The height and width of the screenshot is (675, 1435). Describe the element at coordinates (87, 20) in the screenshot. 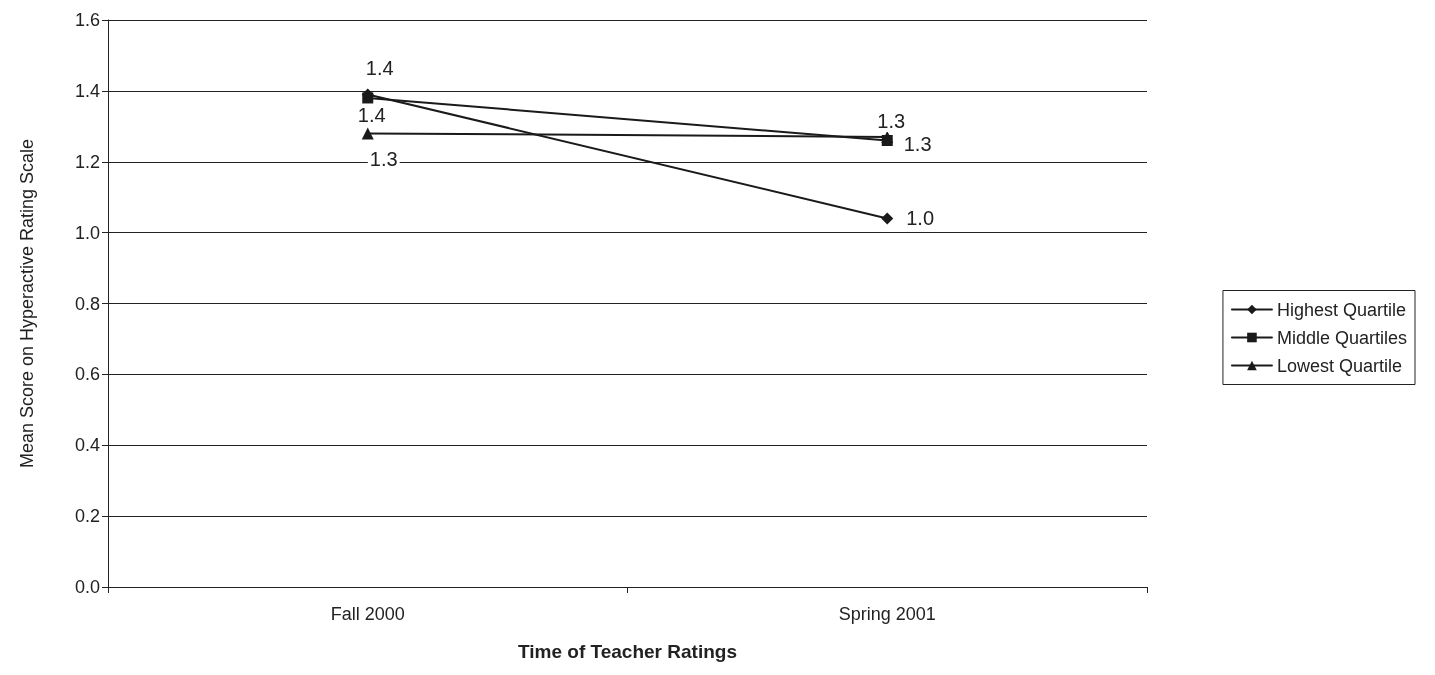

I see `y-tick-label: 1.6` at that location.